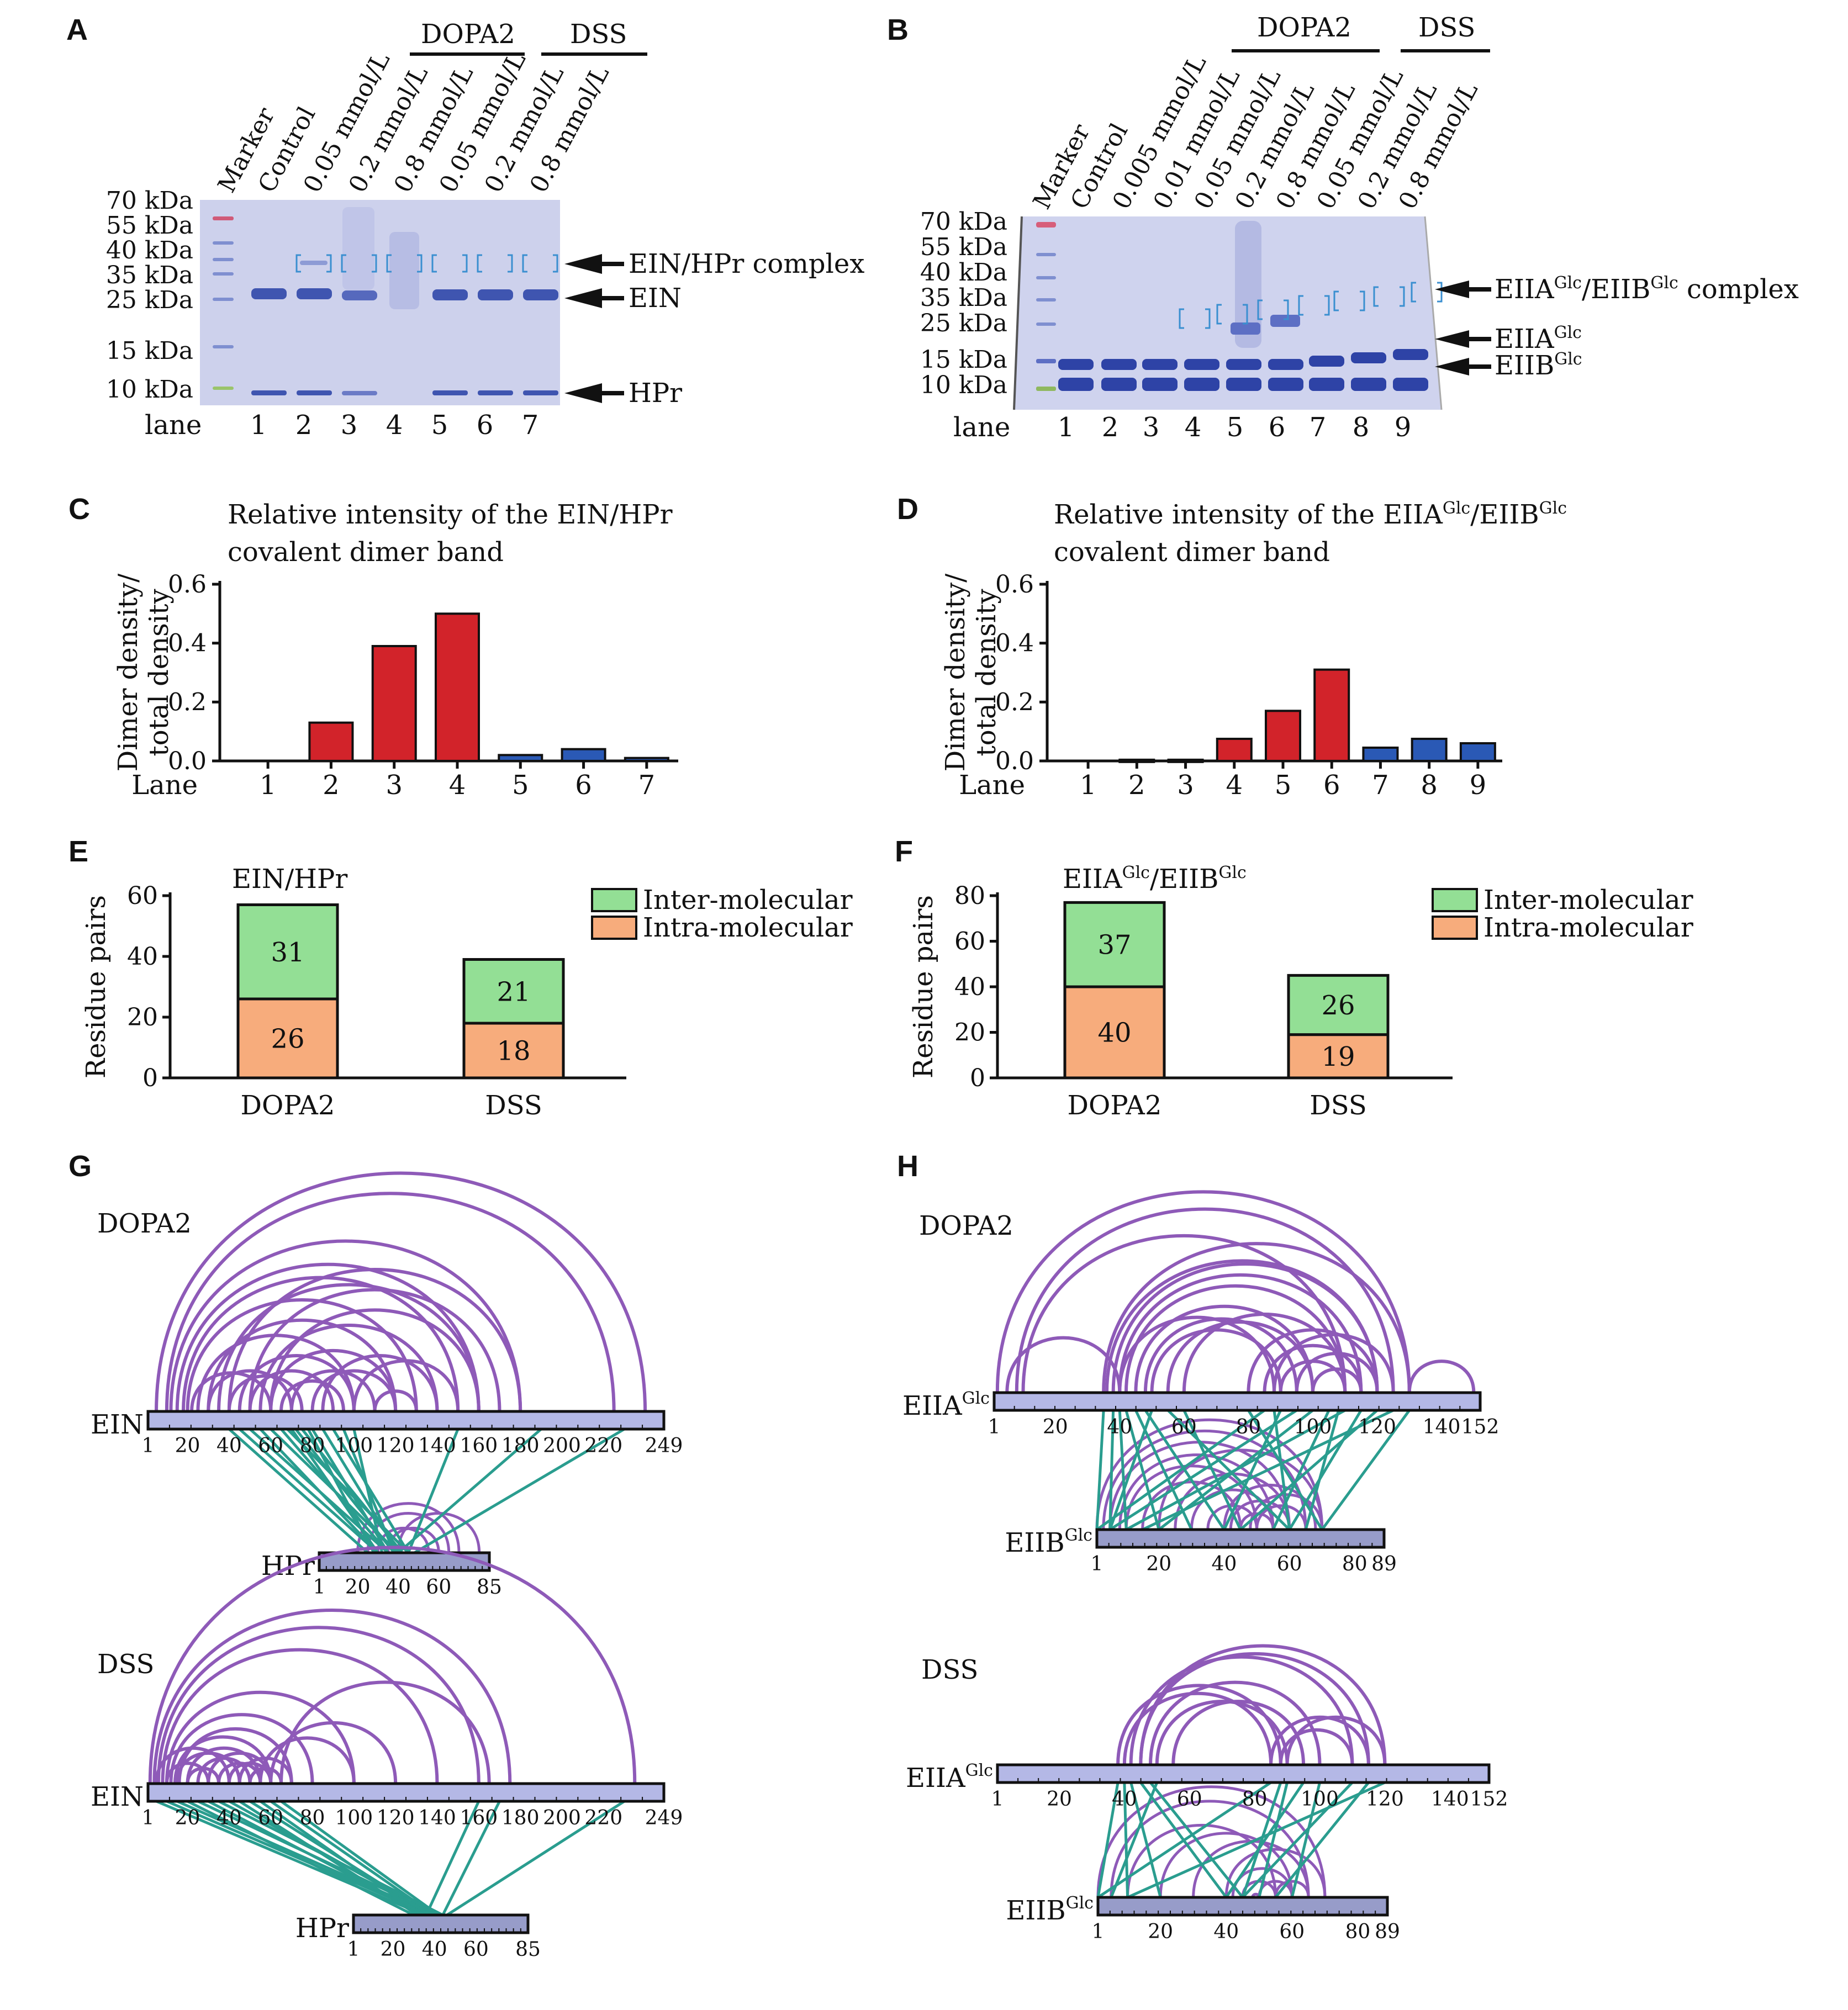  What do you see at coordinates (1014, 644) in the screenshot?
I see `y-tick-label: 0.4` at bounding box center [1014, 644].